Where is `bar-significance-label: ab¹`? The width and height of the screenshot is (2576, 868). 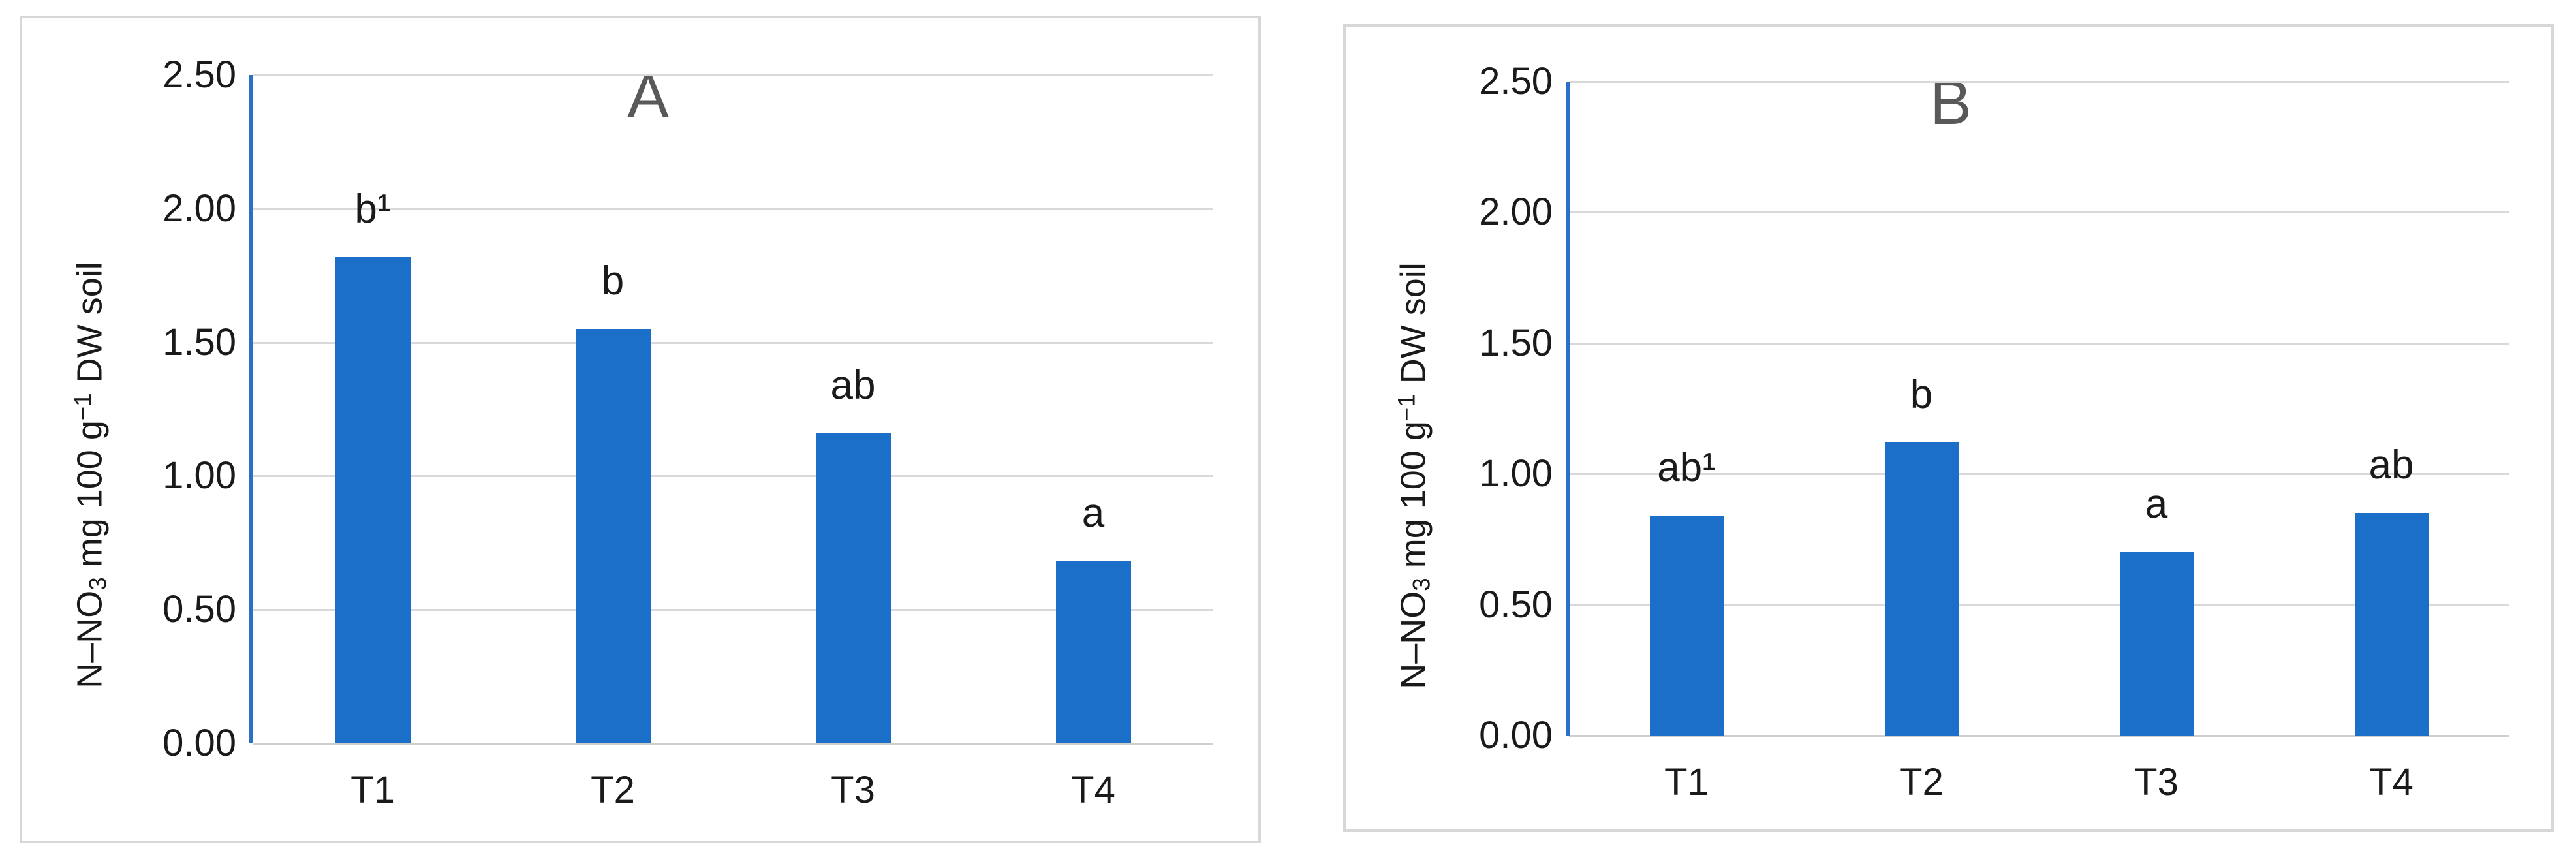 bar-significance-label: ab¹ is located at coordinates (1686, 468).